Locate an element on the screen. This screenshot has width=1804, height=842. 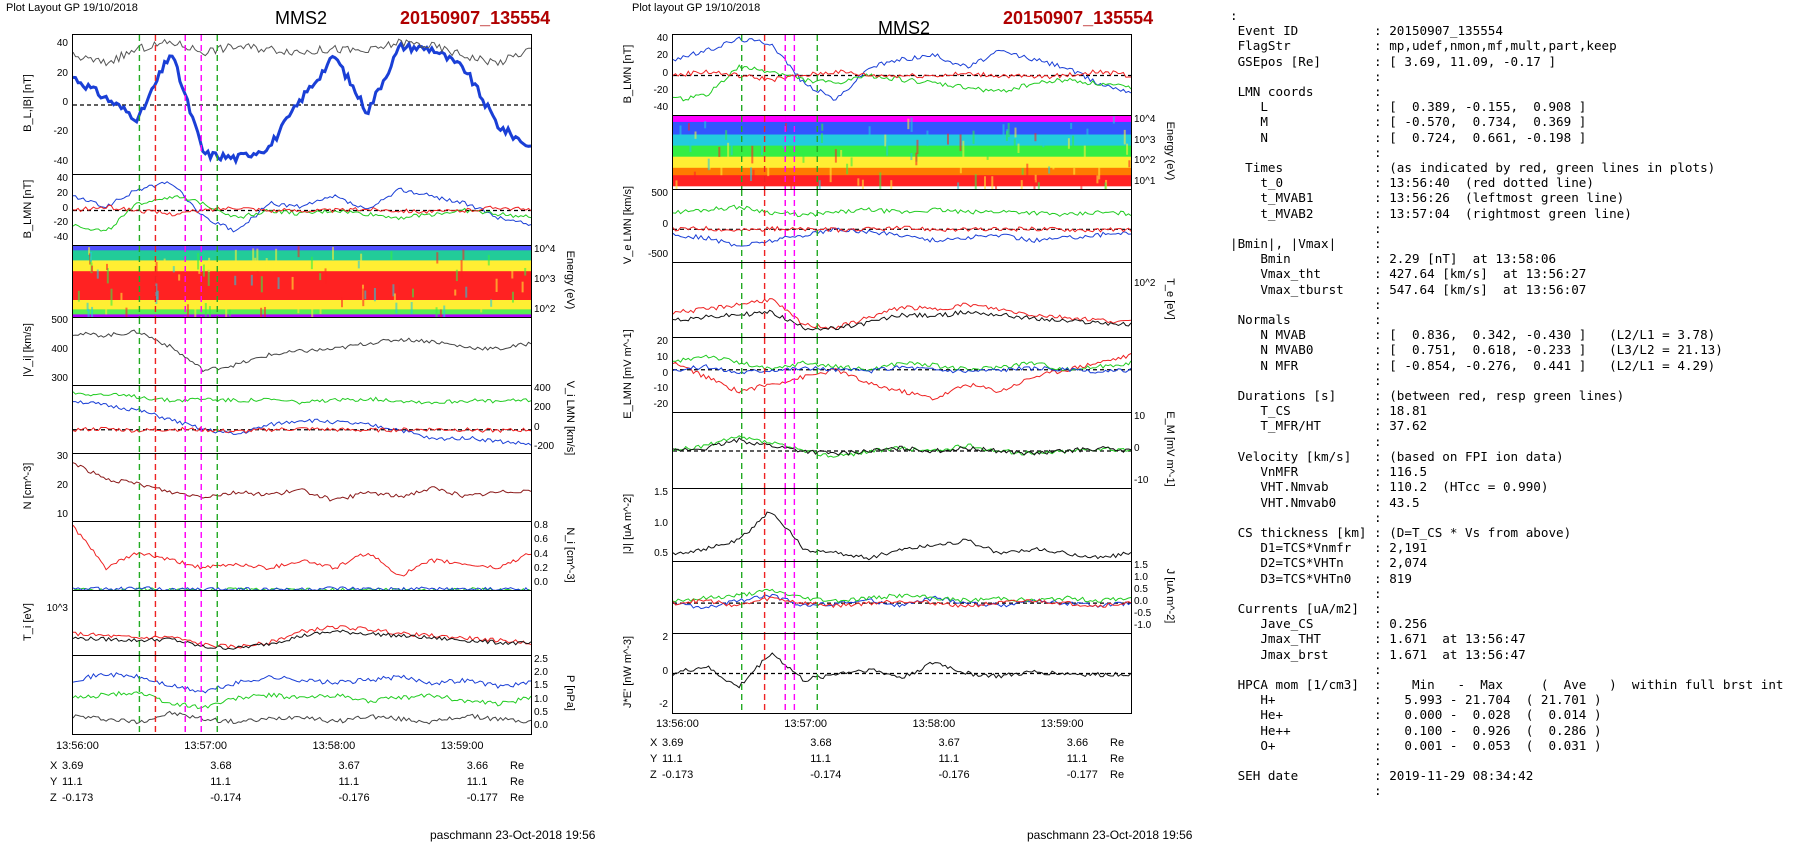
y-tick-label: 10^3 is located at coordinates (545, 279).